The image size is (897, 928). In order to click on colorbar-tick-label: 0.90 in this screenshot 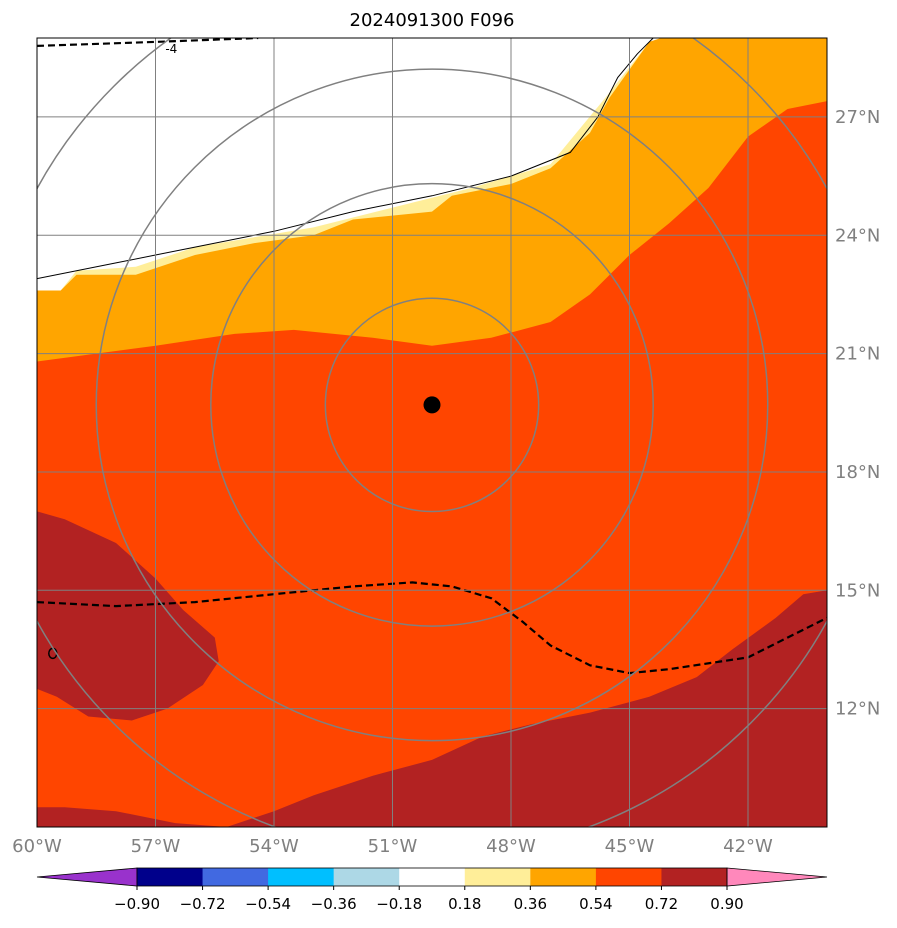, I will do `click(726, 904)`.